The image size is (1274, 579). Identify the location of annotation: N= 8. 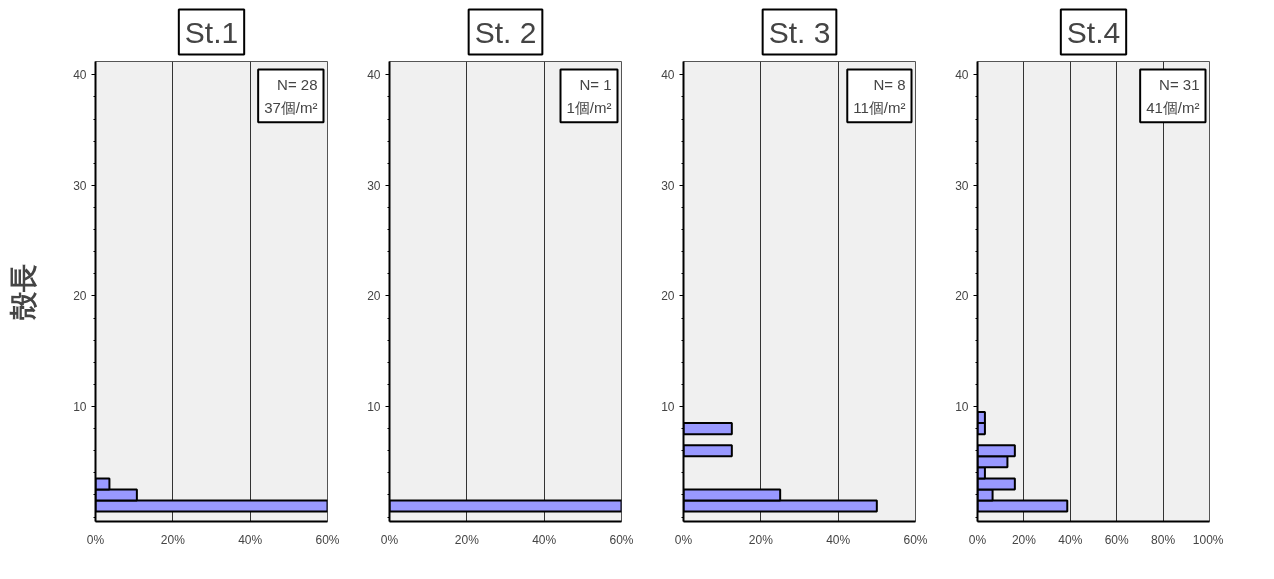
(889, 84).